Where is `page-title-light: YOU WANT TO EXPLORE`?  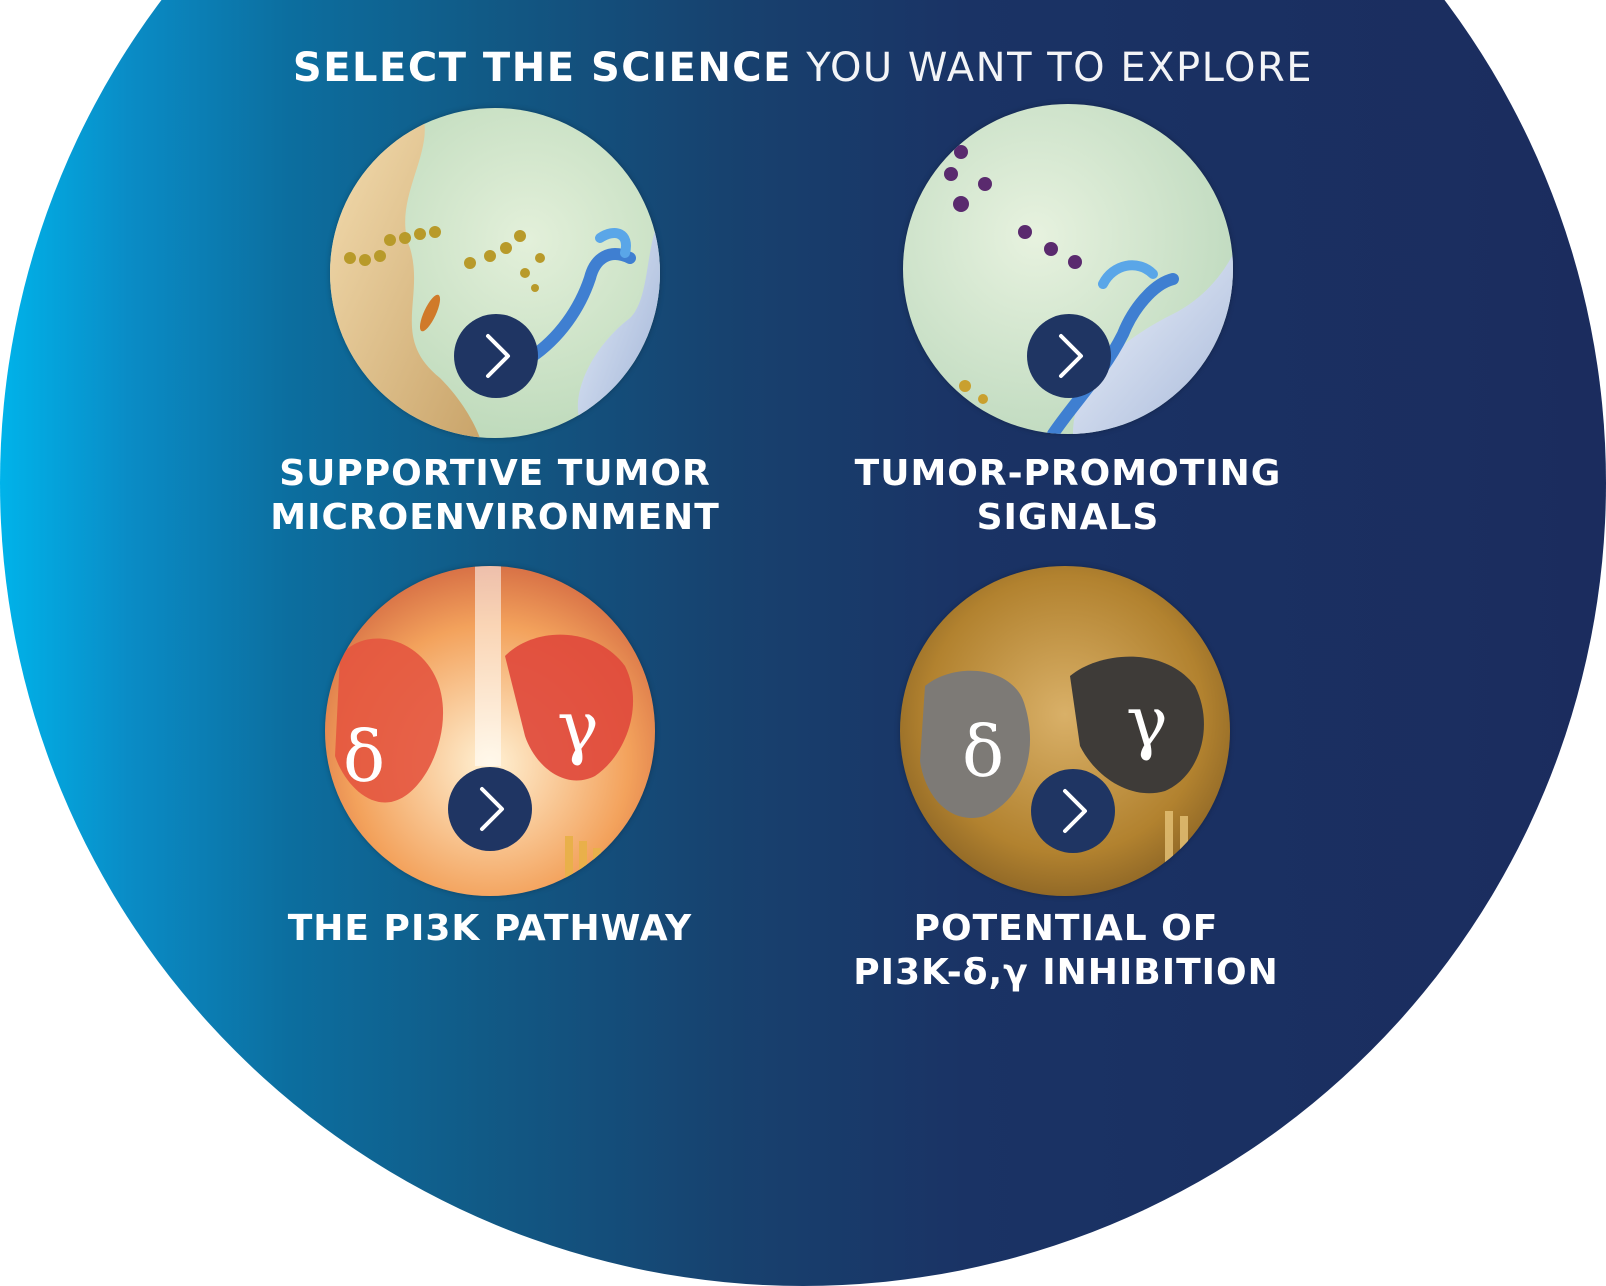 page-title-light: YOU WANT TO EXPLORE is located at coordinates (1060, 68).